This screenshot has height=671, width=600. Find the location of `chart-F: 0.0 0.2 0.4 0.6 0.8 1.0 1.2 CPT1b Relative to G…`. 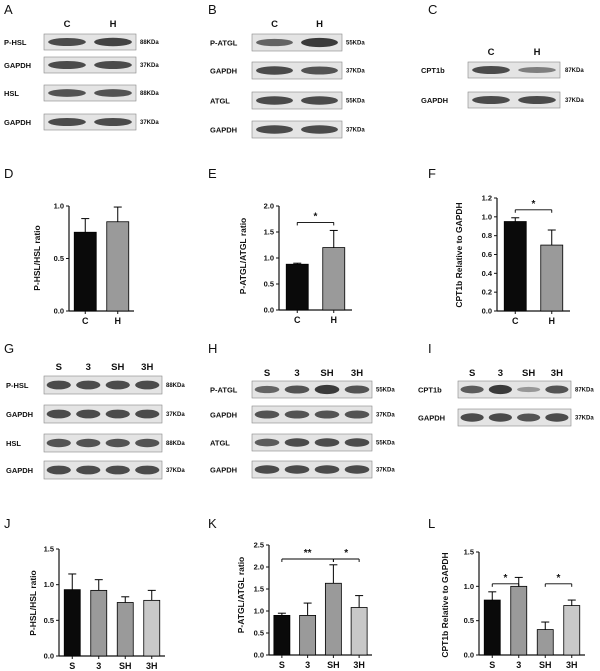

chart-F: 0.0 0.2 0.4 0.6 0.8 1.0 1.2 CPT1b Relative to G… is located at coordinates (512, 260).